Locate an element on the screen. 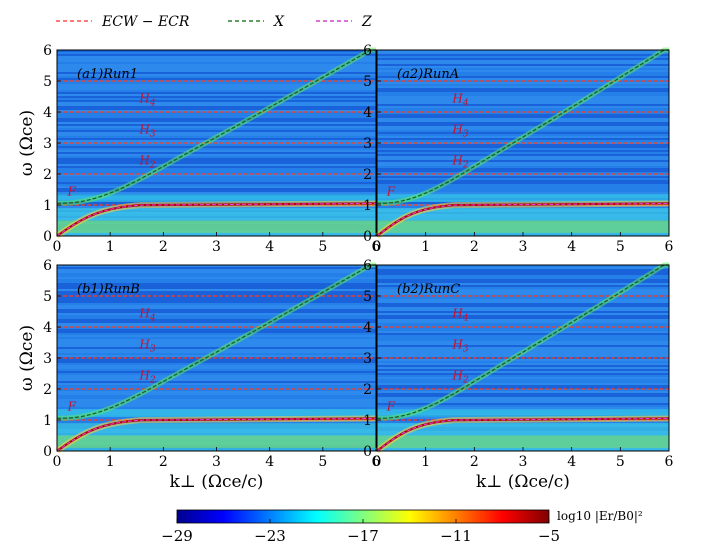  legend-label-ecw: ECW − ECR is located at coordinates (145, 22).